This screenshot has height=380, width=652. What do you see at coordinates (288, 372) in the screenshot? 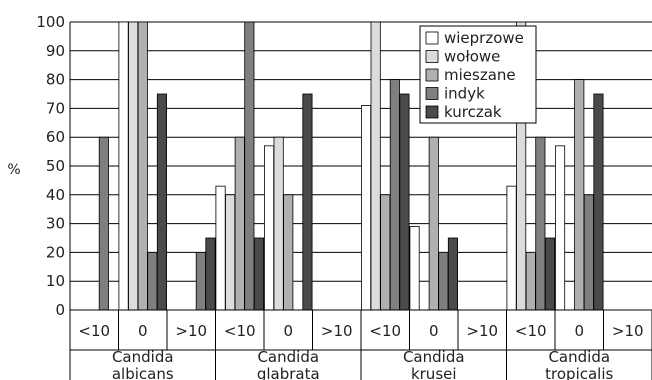
I see `group-label: glabrata` at bounding box center [288, 372].